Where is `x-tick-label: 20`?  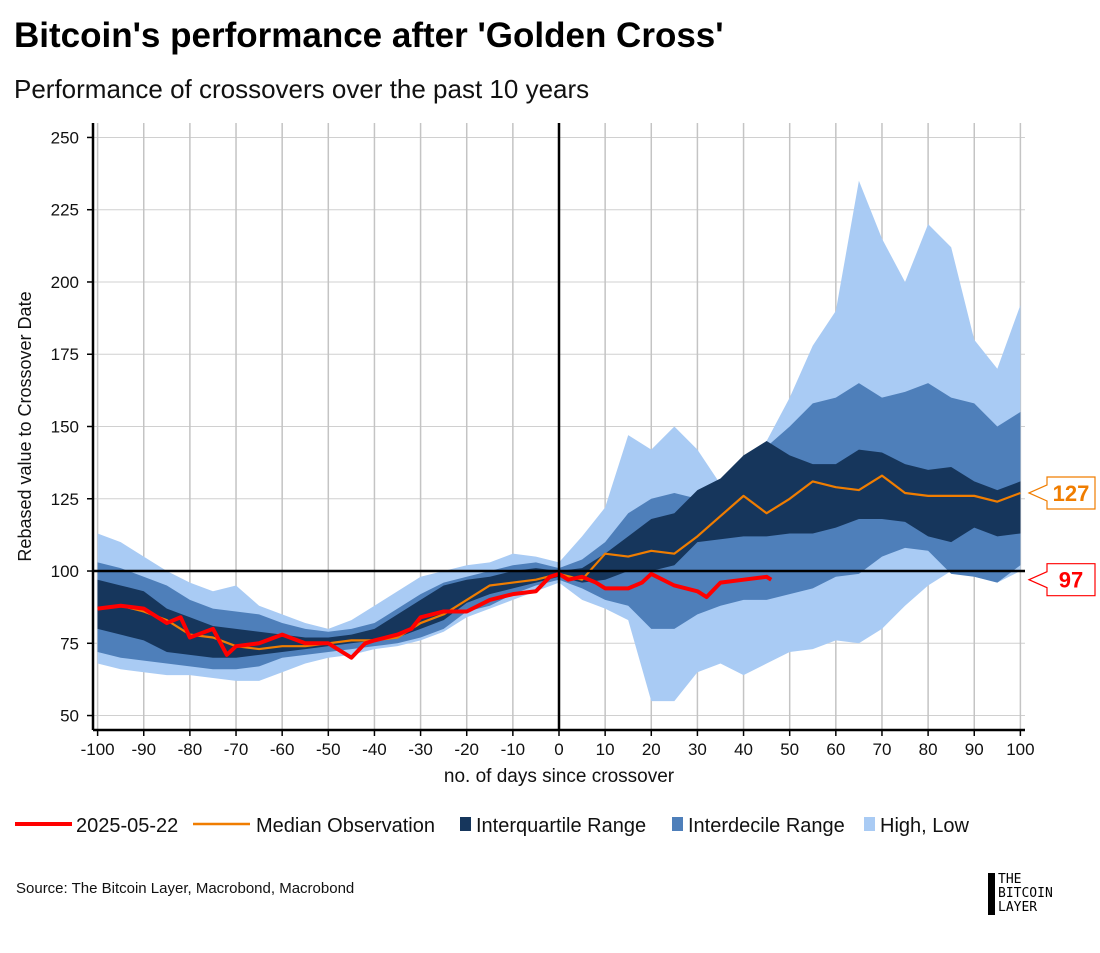
x-tick-label: 20 is located at coordinates (651, 749).